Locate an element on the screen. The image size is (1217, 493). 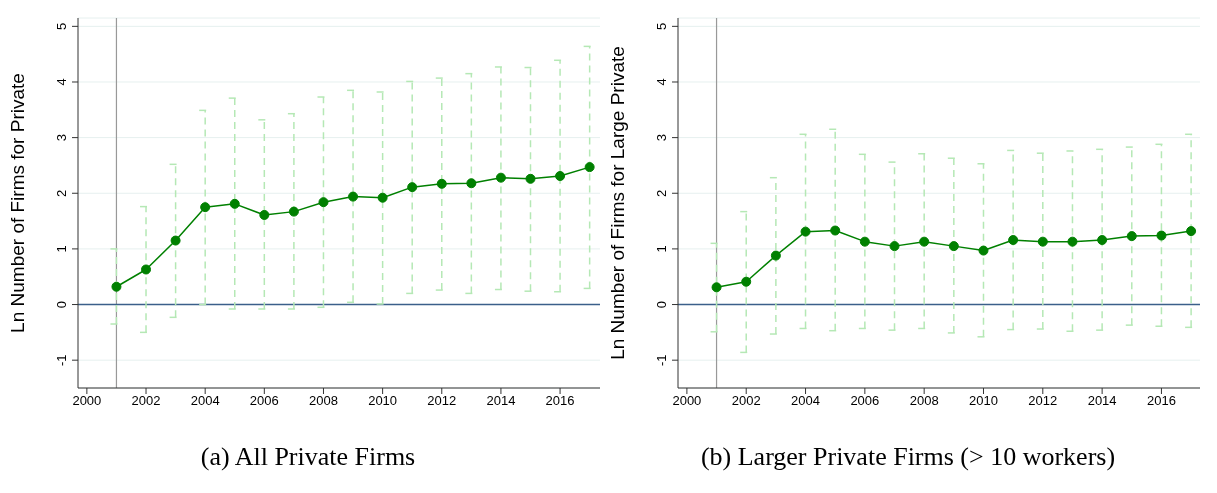
text: (a) All Private Firms is located at coordinates (308, 457).